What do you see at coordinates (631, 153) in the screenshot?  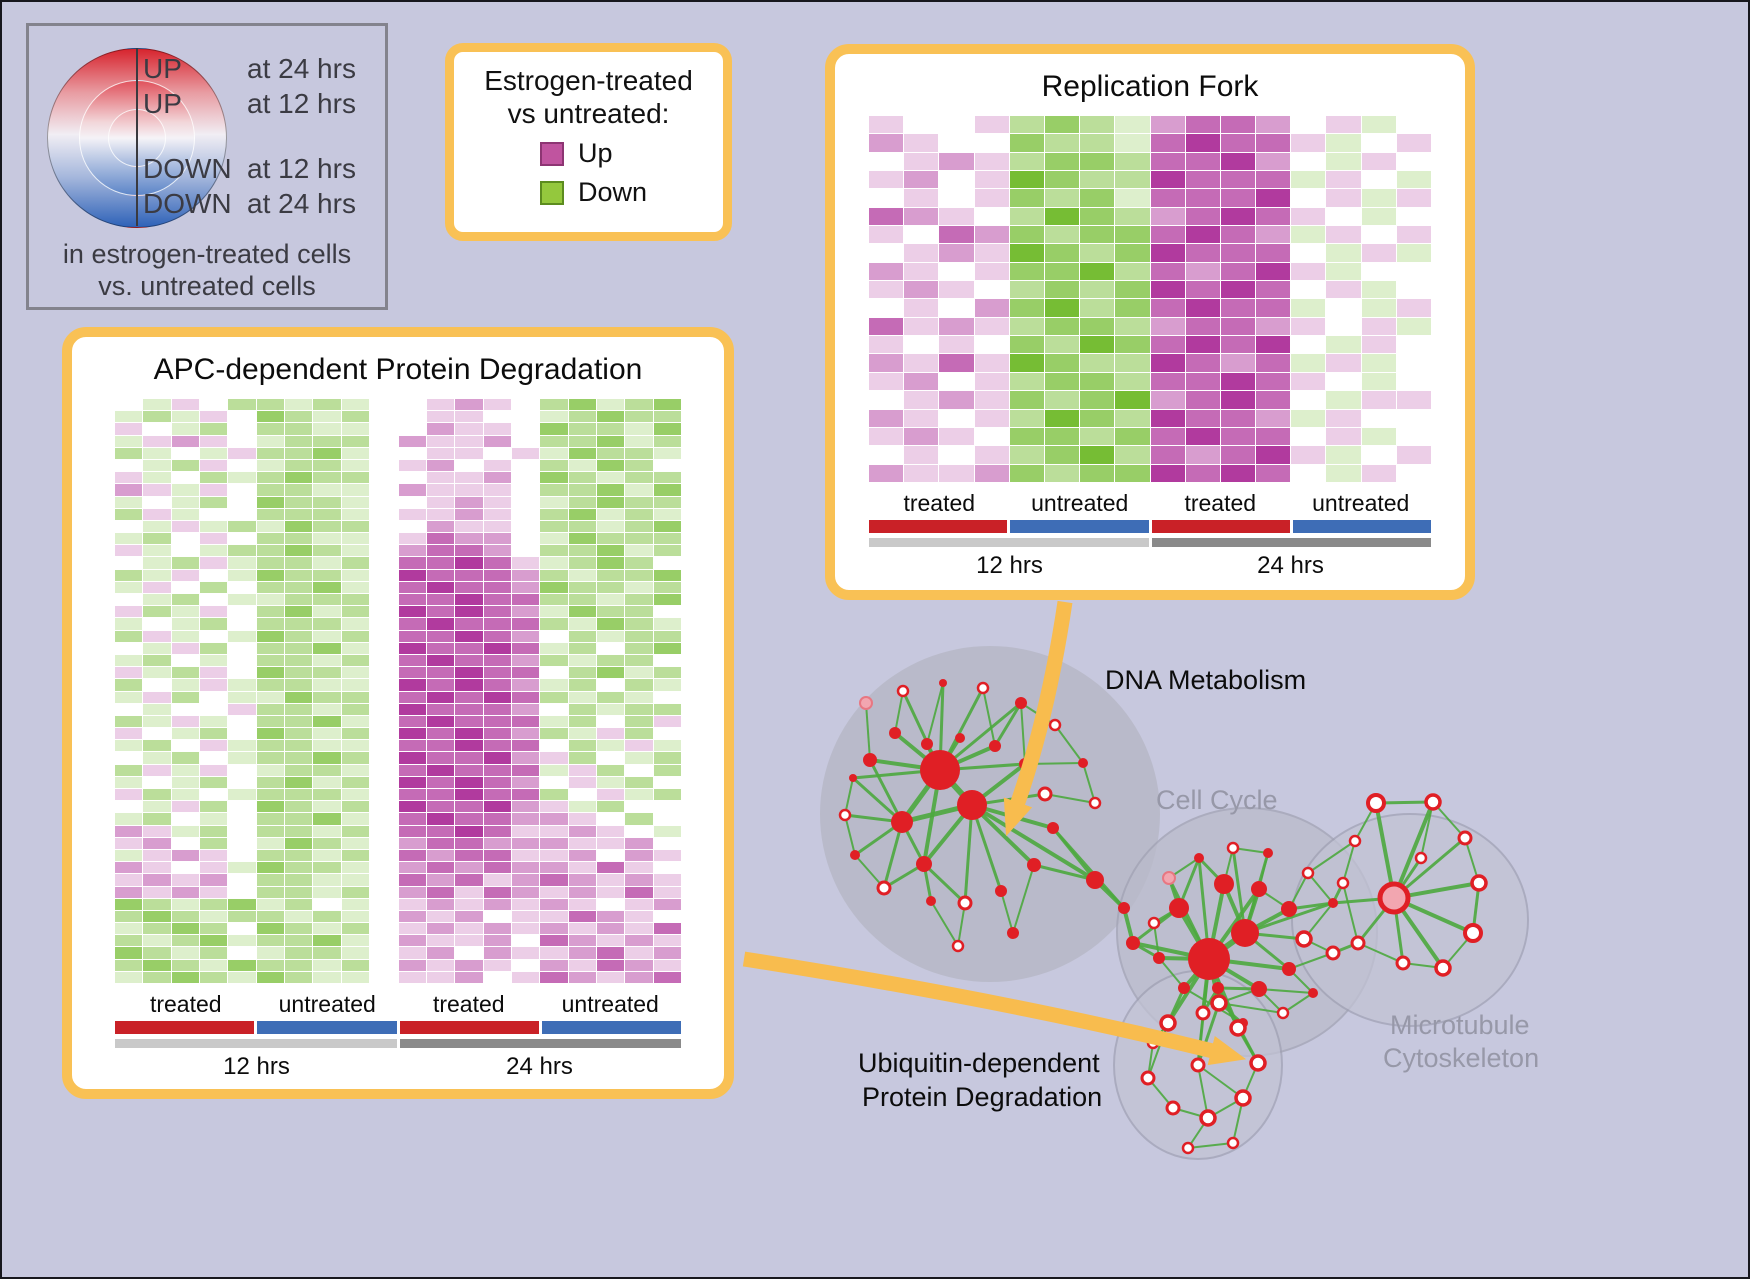 I see `color-key-item-up: Up` at bounding box center [631, 153].